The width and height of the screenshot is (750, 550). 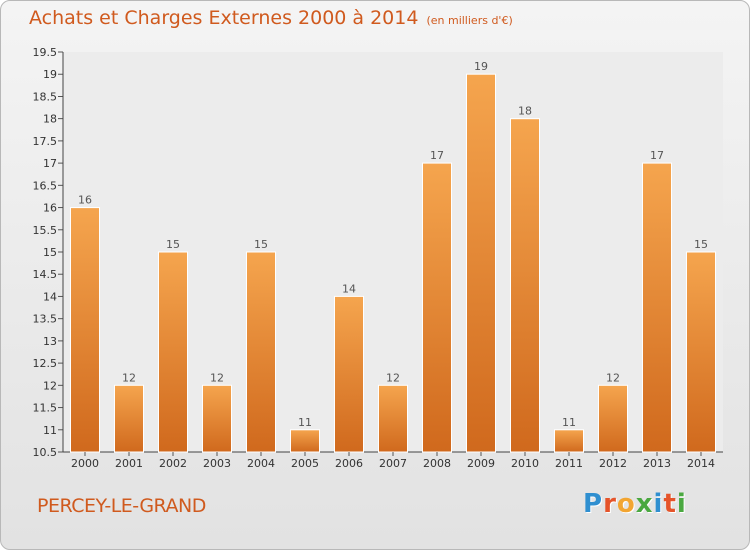 What do you see at coordinates (224, 18) in the screenshot?
I see `chart-title-text: Achats et Charges Externes 2000 à 2014` at bounding box center [224, 18].